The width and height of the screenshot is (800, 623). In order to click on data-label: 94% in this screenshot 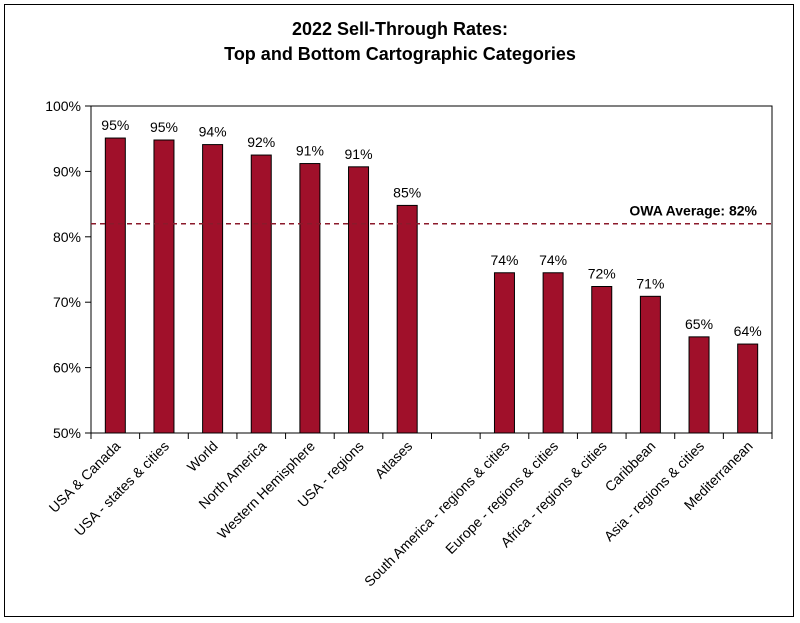, I will do `click(213, 132)`.